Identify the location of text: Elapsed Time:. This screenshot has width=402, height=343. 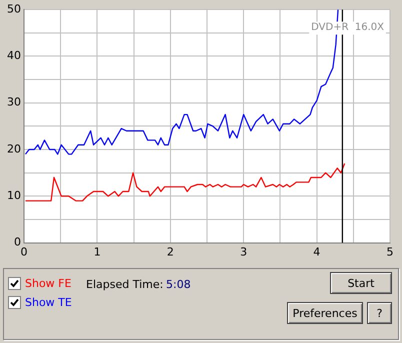
(125, 284).